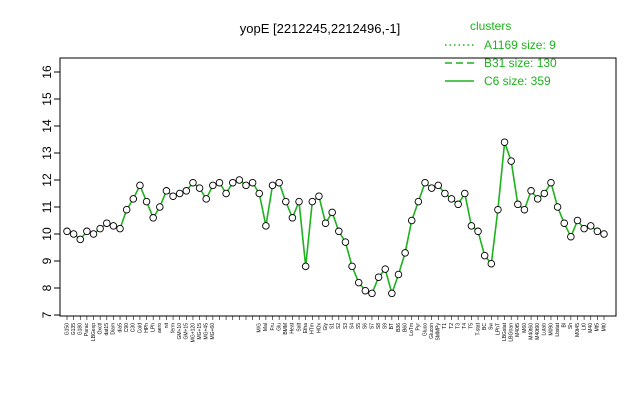 Image resolution: width=640 pixels, height=400 pixels. Describe the element at coordinates (359, 326) in the screenshot. I see `x-tick-label: S5` at that location.